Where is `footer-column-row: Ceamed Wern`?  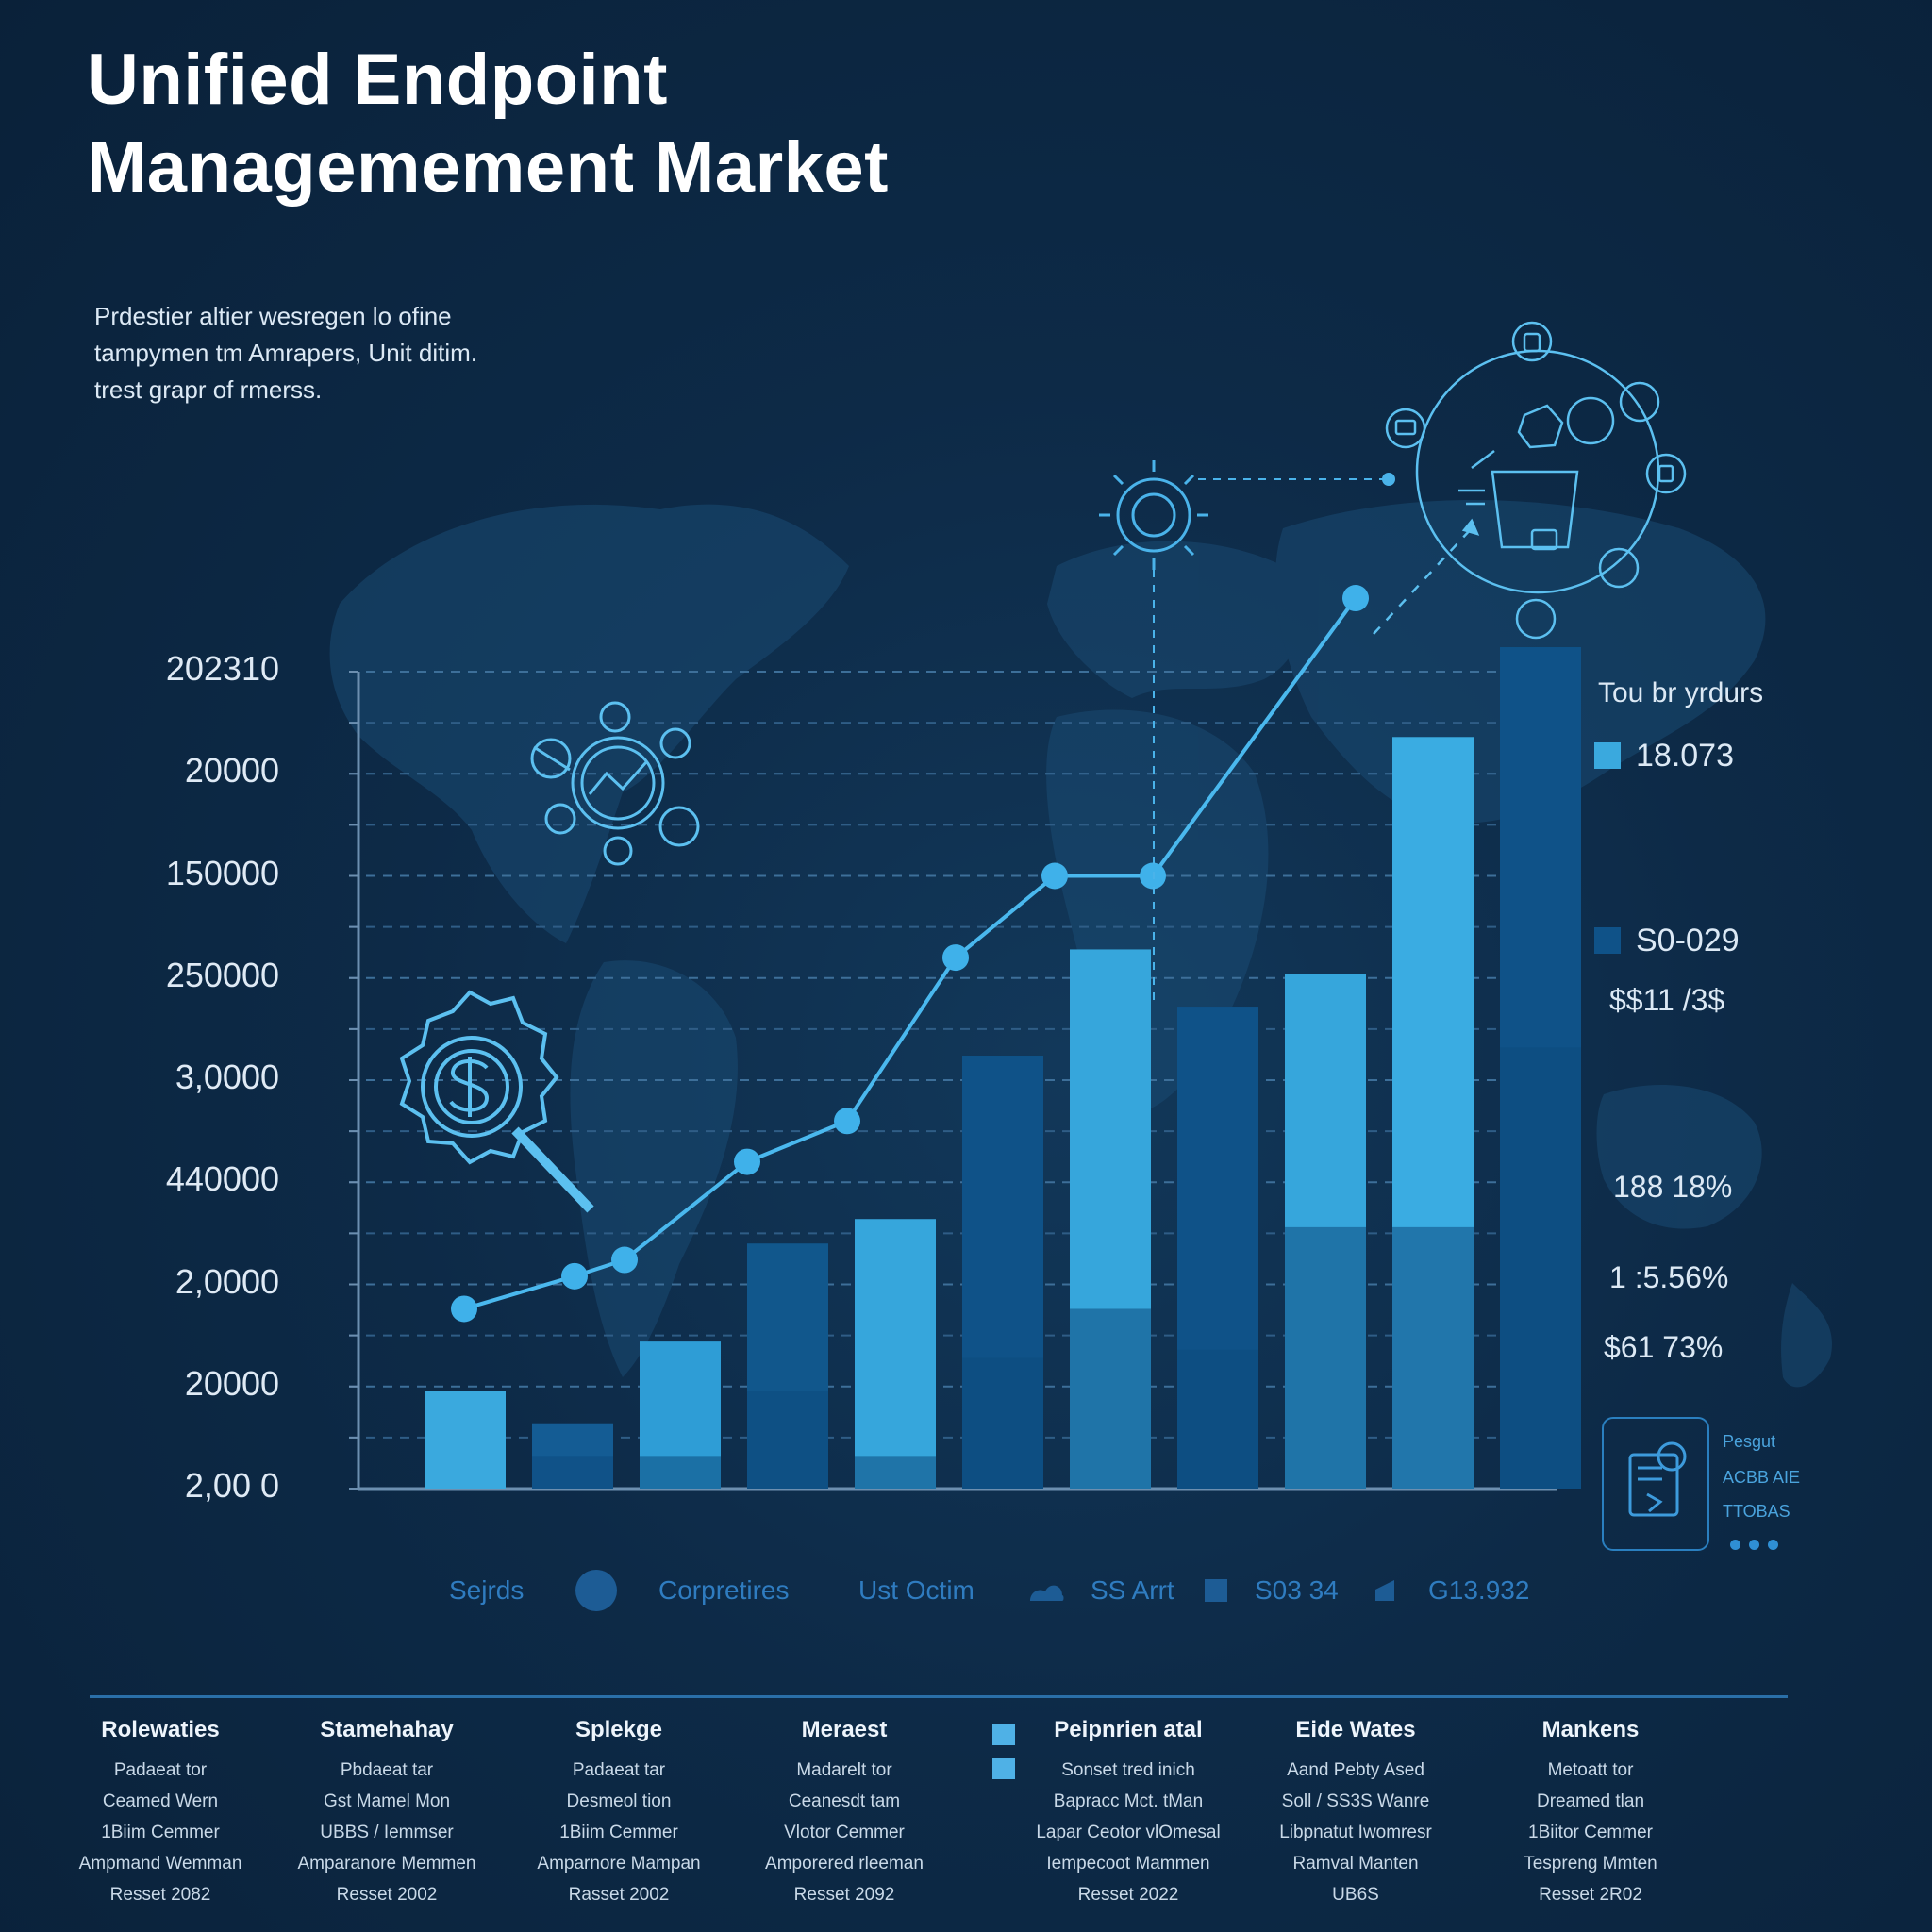
footer-column-row: Ceamed Wern is located at coordinates (160, 1801).